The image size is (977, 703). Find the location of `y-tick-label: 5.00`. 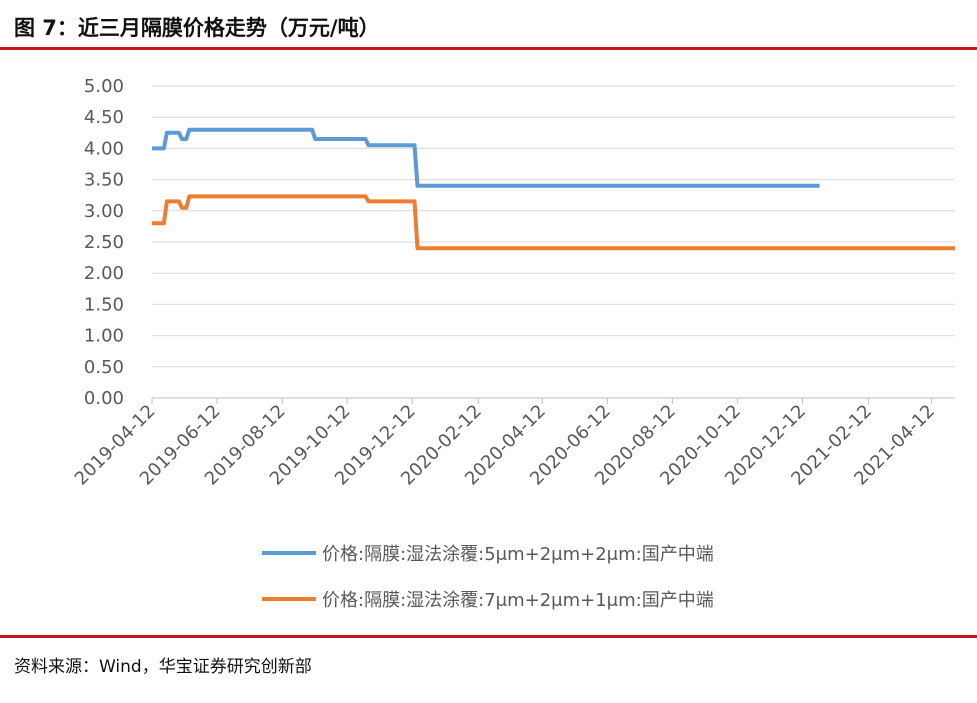

y-tick-label: 5.00 is located at coordinates (104, 86).